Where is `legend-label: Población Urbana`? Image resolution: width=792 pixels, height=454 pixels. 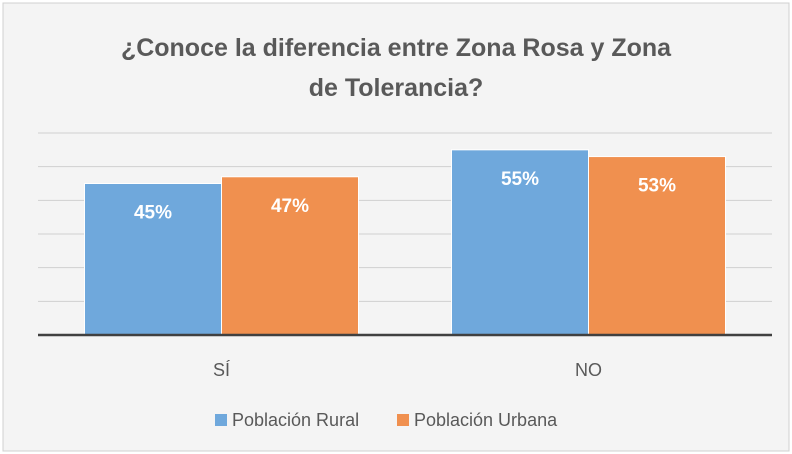
legend-label: Población Urbana is located at coordinates (486, 420).